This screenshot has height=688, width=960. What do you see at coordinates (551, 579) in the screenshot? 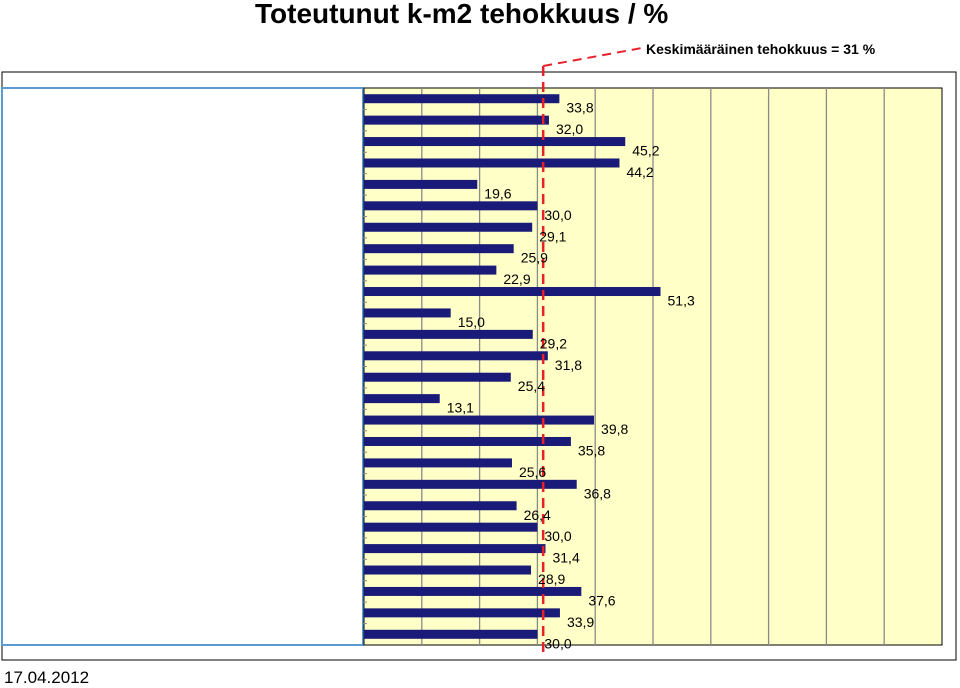
I see `data-label: 28,9` at bounding box center [551, 579].